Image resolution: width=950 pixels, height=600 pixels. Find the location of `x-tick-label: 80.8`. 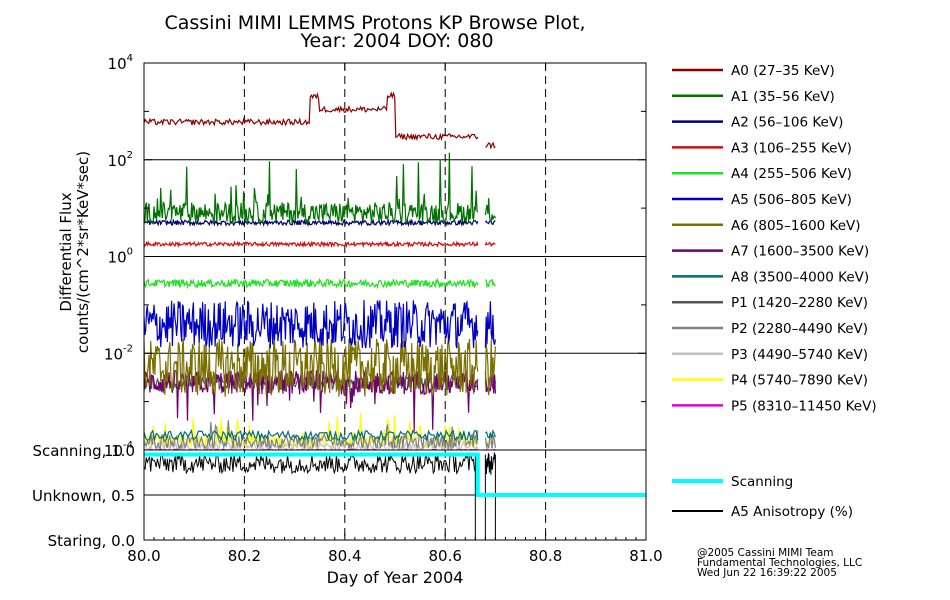

x-tick-label: 80.8 is located at coordinates (545, 556).